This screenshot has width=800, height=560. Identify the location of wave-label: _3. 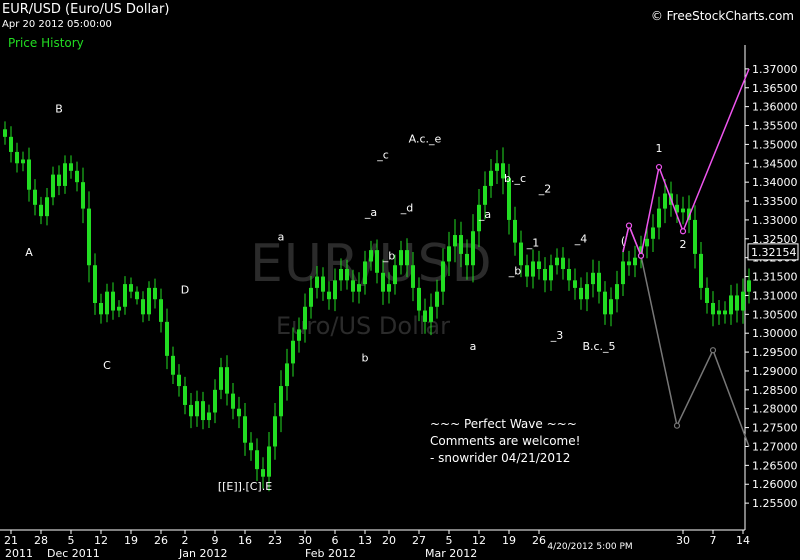
(557, 335).